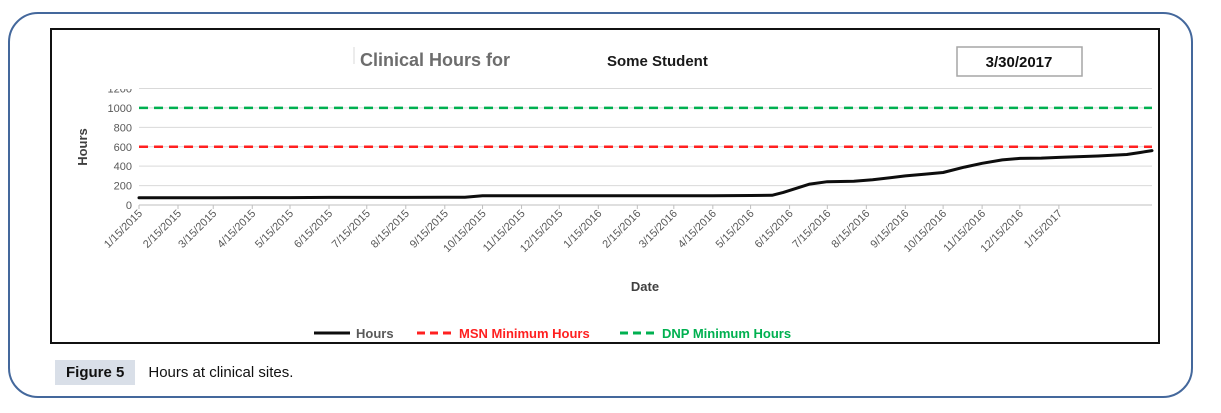 This screenshot has width=1221, height=413. I want to click on x-tick-label: 5/15/2015, so click(274, 229).